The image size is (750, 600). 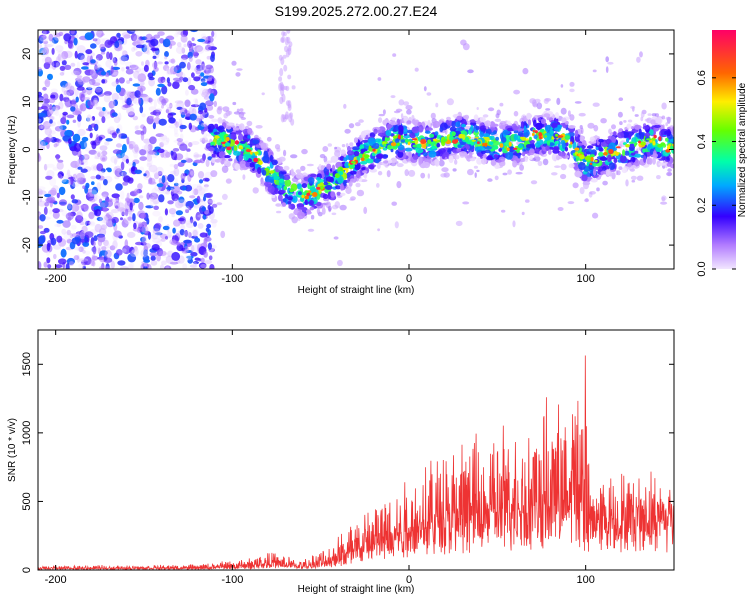 I want to click on x-tick-label: 0, so click(x=409, y=279).